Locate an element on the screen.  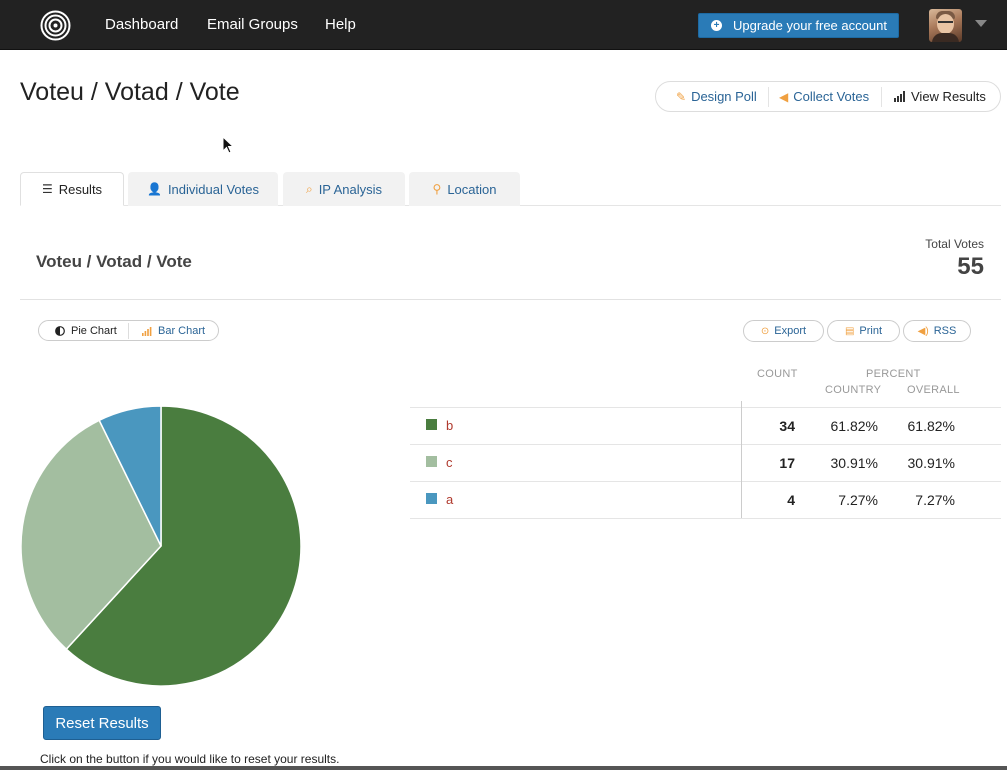
tab-results: ☰ Results is located at coordinates (72, 189).